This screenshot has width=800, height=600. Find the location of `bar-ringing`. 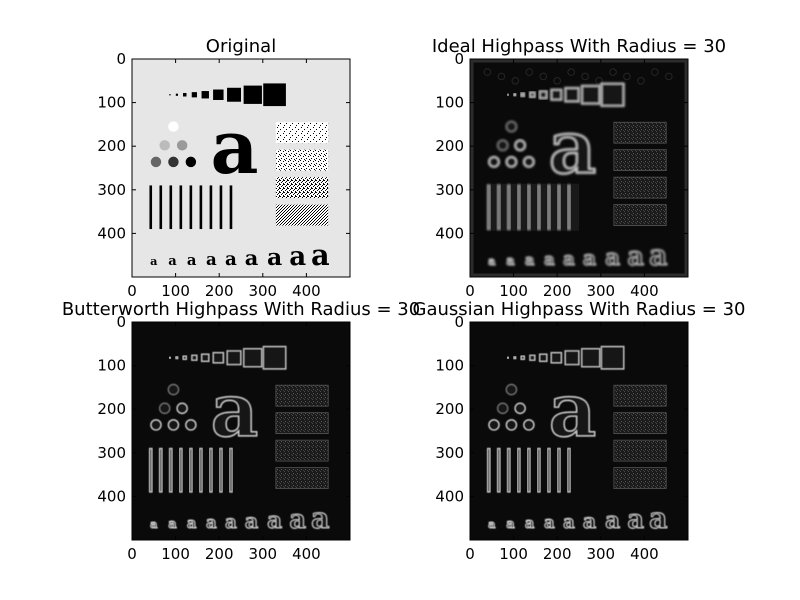

bar-ringing is located at coordinates (532, 207).